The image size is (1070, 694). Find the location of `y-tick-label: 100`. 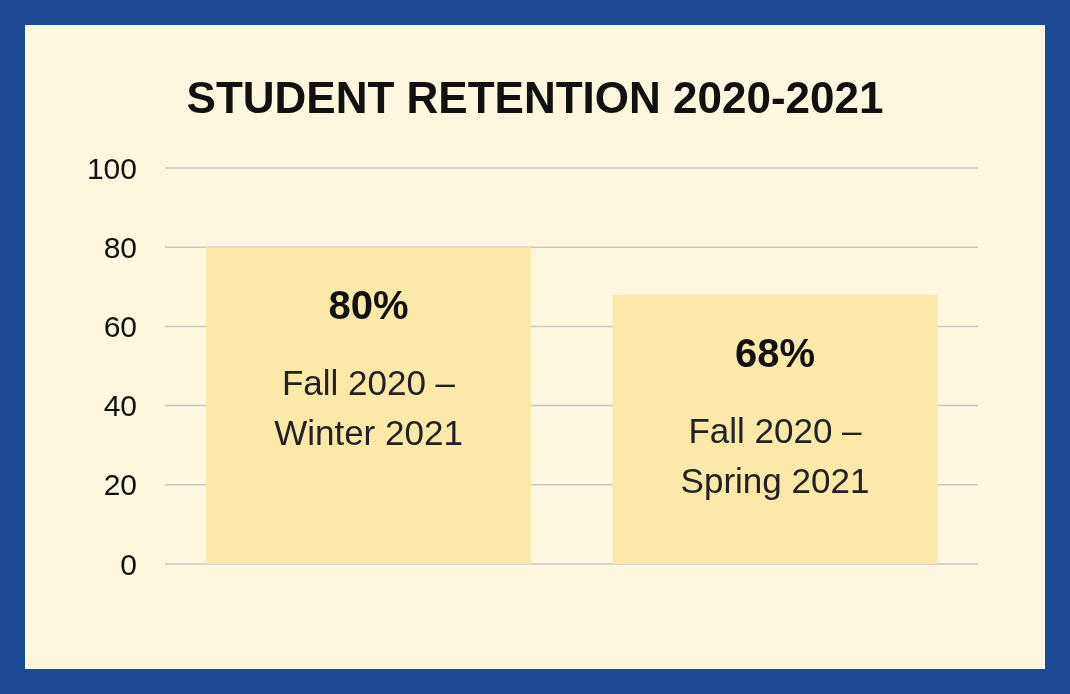

y-tick-label: 100 is located at coordinates (111, 168).